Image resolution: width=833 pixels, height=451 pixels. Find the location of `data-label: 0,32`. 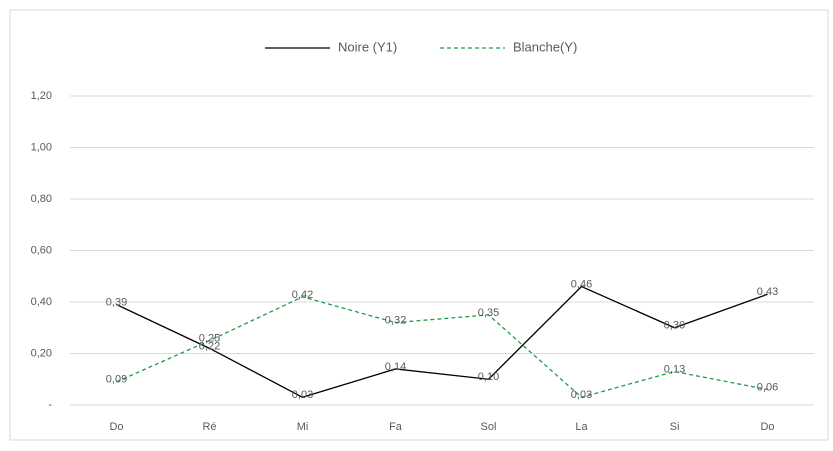

data-label: 0,32 is located at coordinates (395, 321).